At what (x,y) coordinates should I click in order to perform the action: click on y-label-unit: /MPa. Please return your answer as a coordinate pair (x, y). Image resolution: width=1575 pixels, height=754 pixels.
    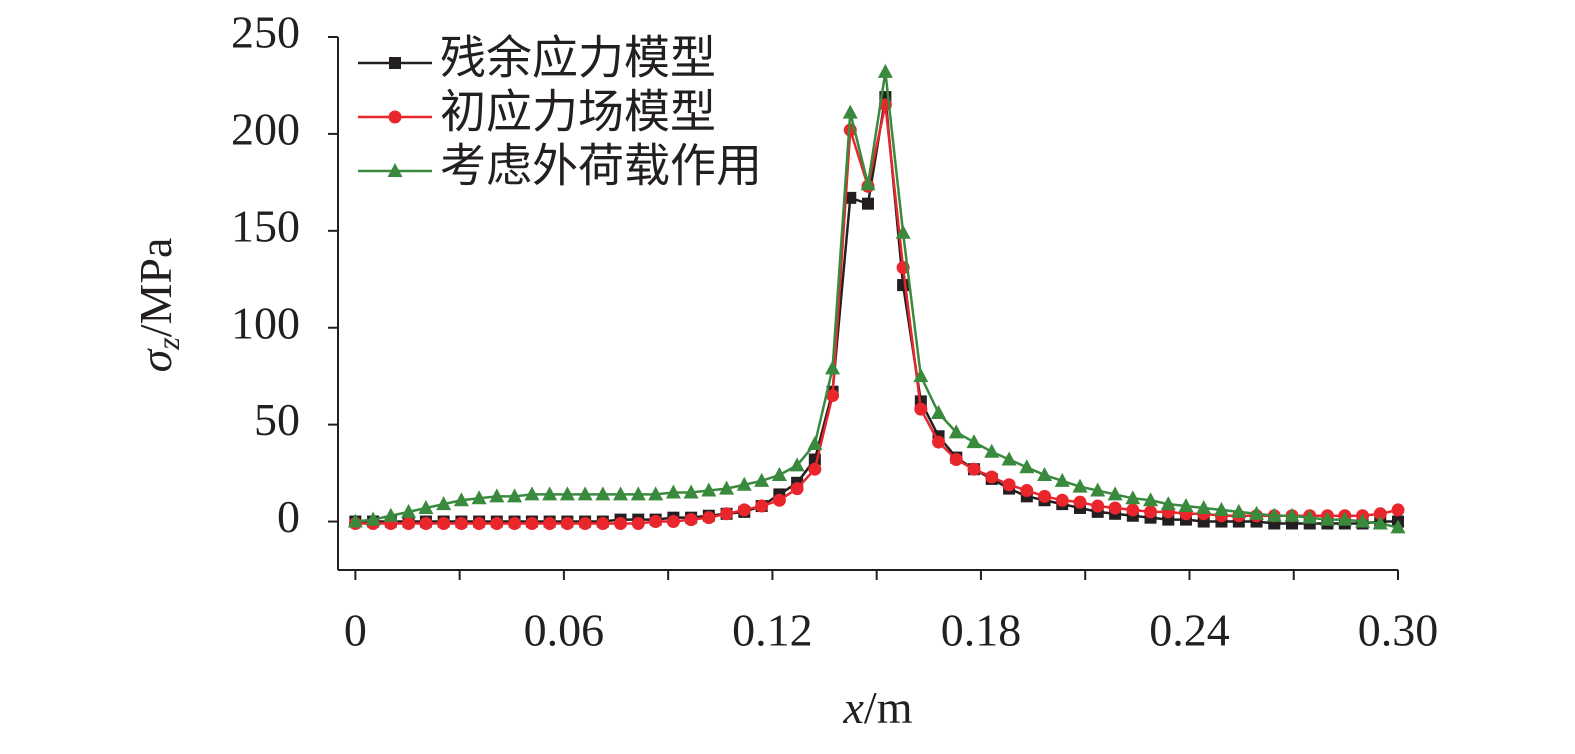
    Looking at the image, I should click on (155, 288).